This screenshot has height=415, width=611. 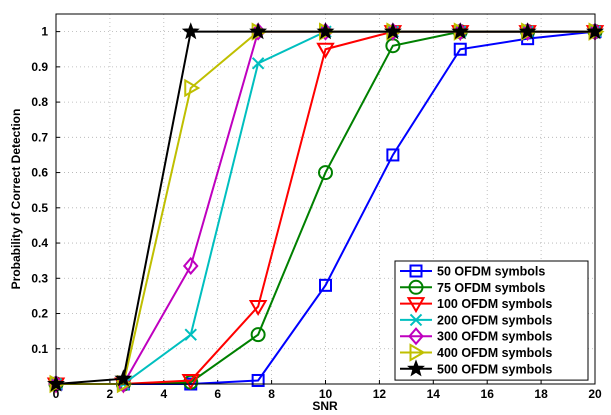 What do you see at coordinates (491, 288) in the screenshot?
I see `legend-label: 75 OFDM symbols` at bounding box center [491, 288].